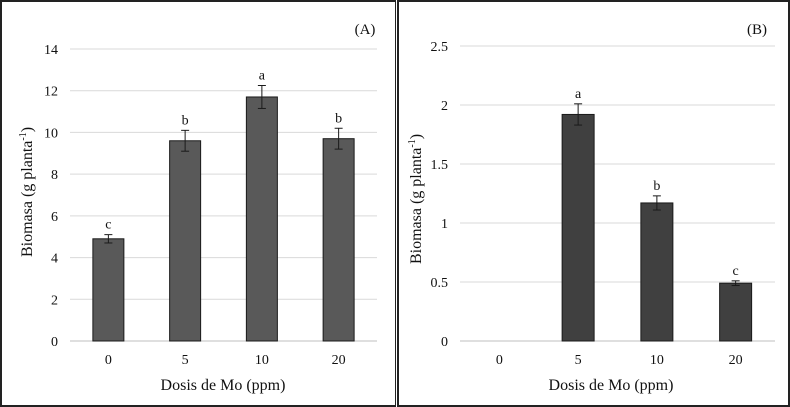 The height and width of the screenshot is (407, 790). I want to click on chart-b-ylabel-sup: -1, so click(412, 143).